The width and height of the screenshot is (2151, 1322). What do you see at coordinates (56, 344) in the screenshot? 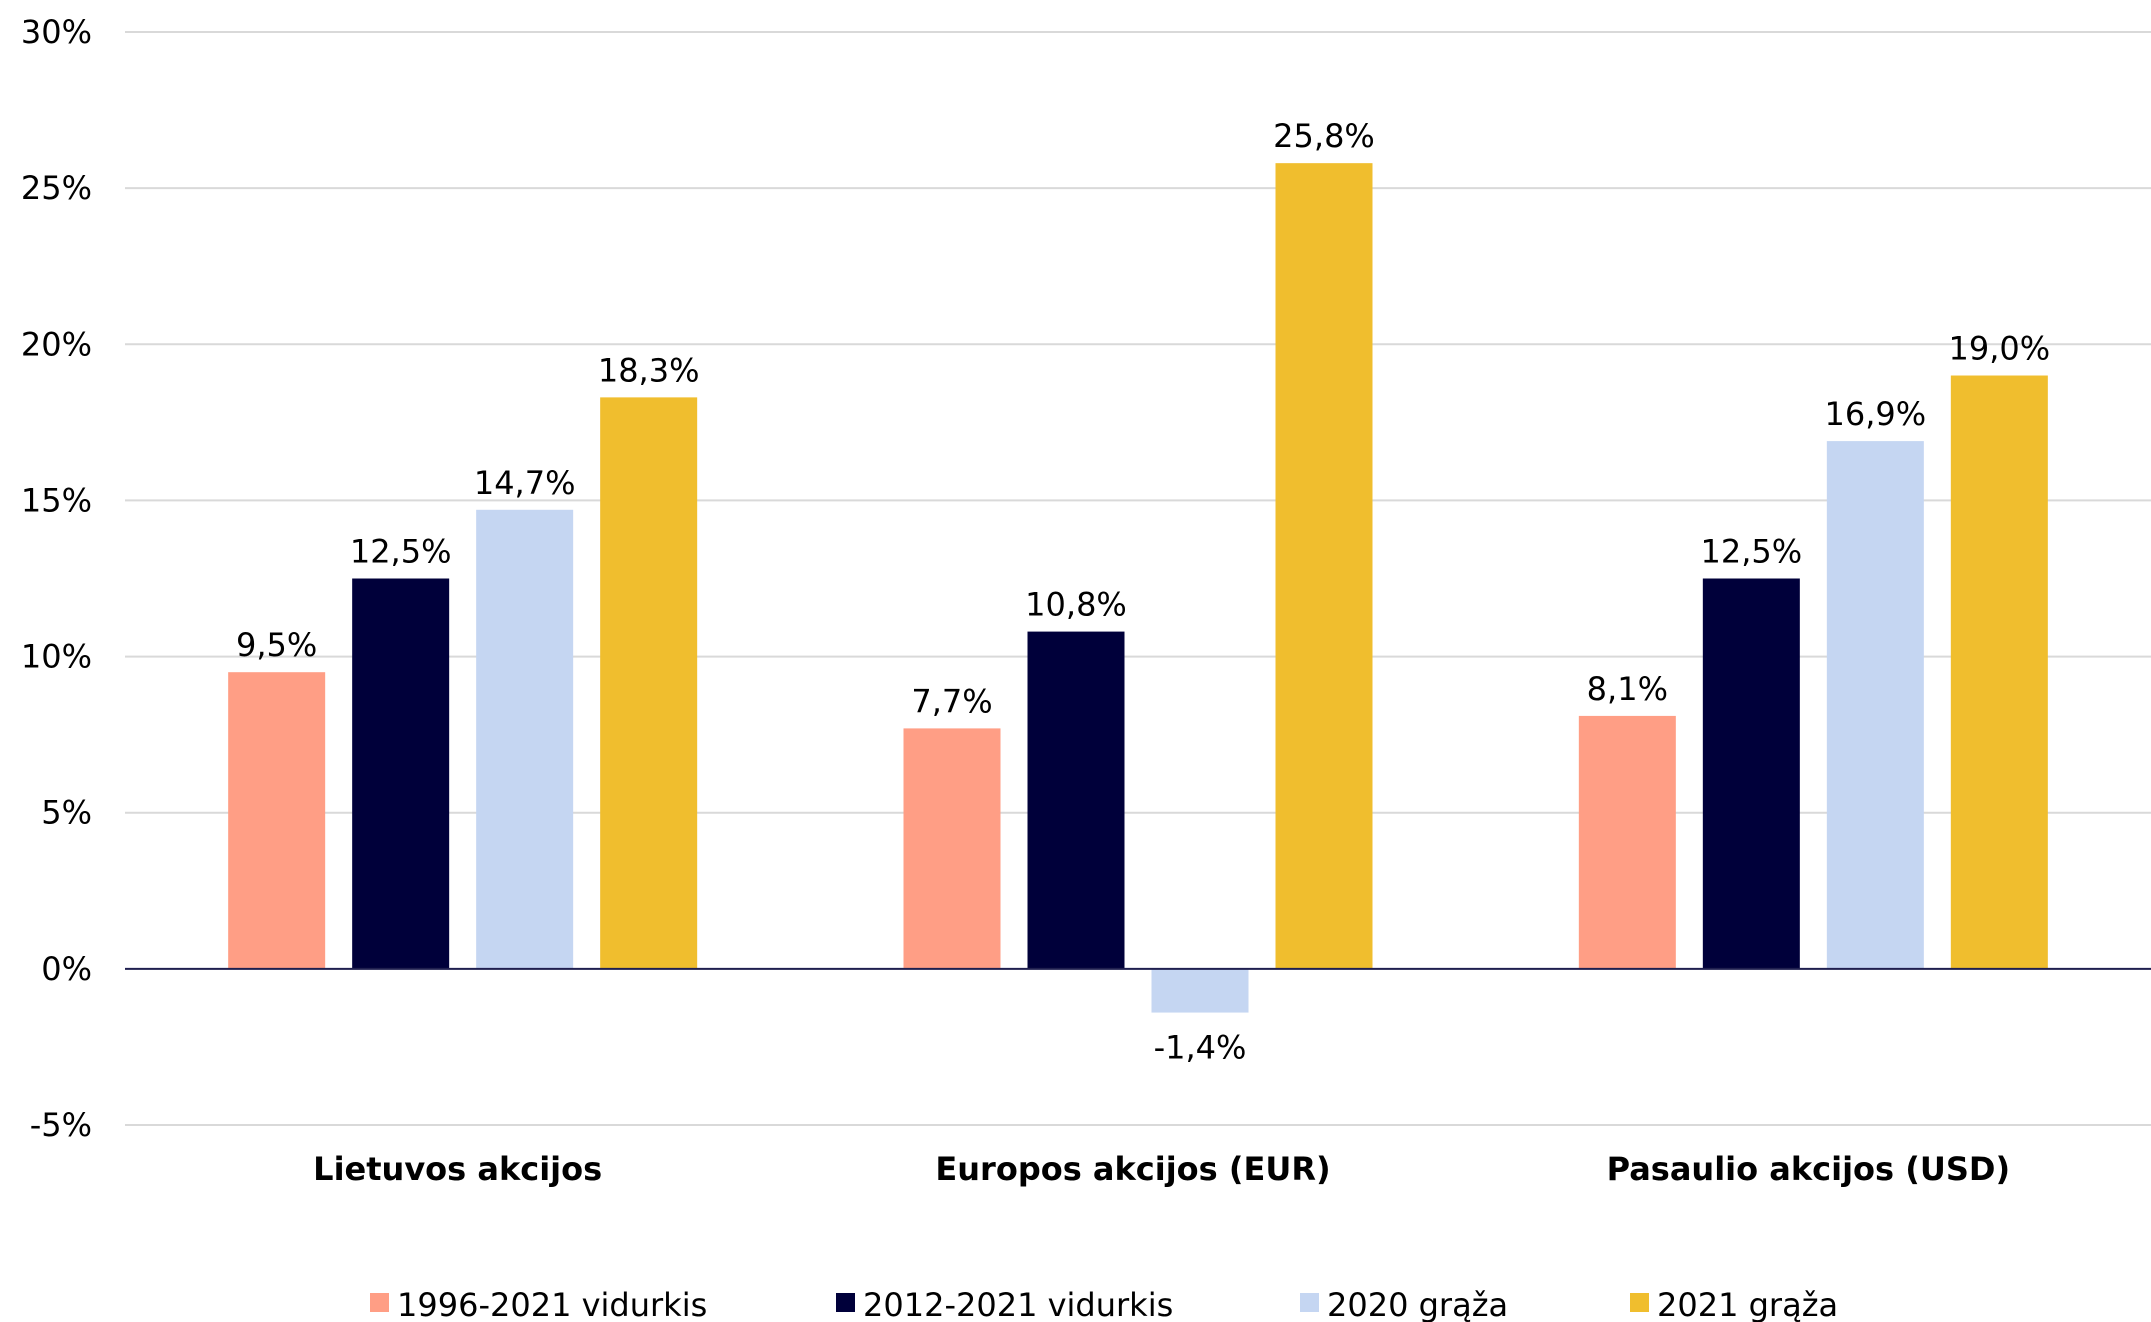
I see `y-tick-label: 20%` at bounding box center [56, 344].